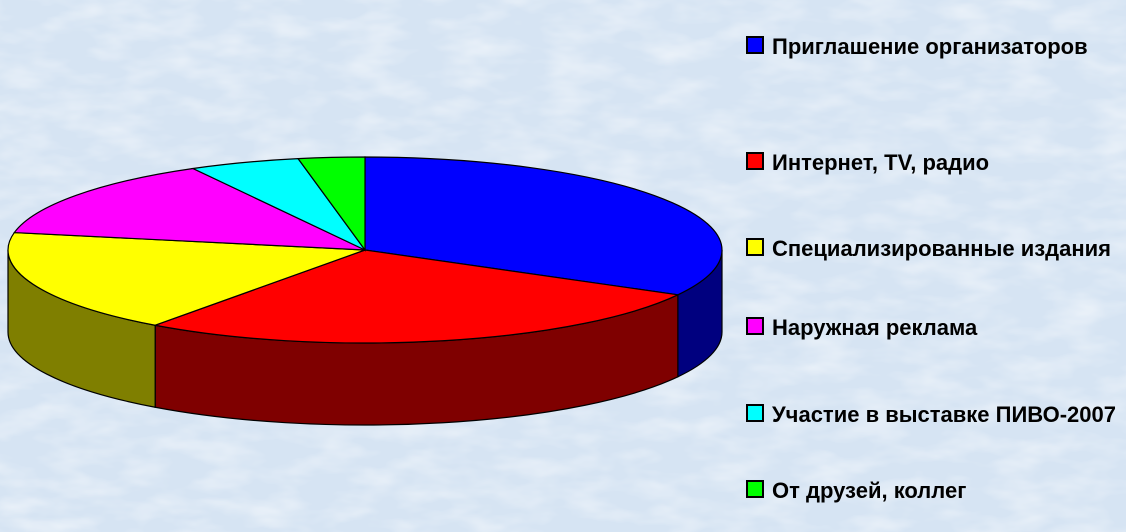 The image size is (1126, 532). What do you see at coordinates (869, 490) in the screenshot?
I see `legend-label: От друзей, коллег` at bounding box center [869, 490].